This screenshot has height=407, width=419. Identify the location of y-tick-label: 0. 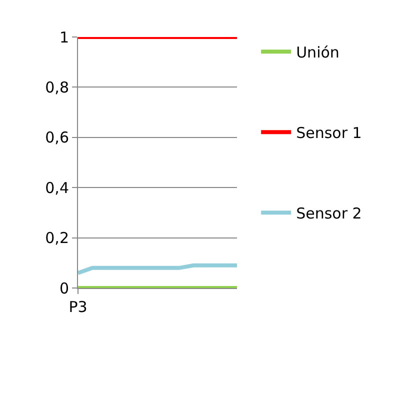
(64, 288).